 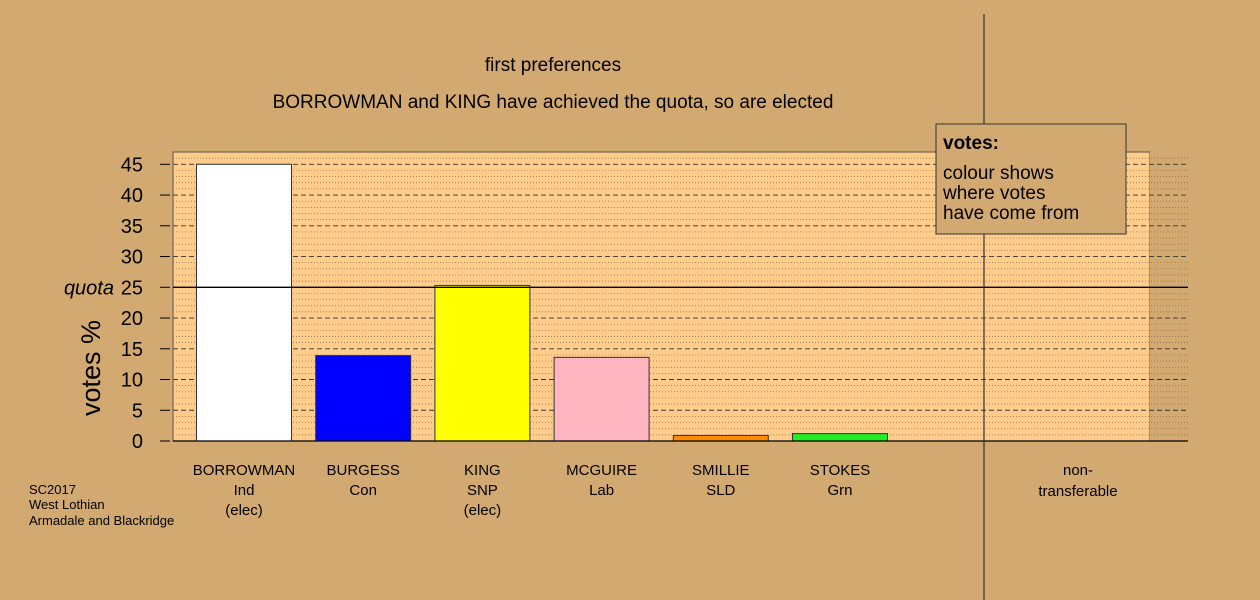 I want to click on legend-box, so click(x=1031, y=179).